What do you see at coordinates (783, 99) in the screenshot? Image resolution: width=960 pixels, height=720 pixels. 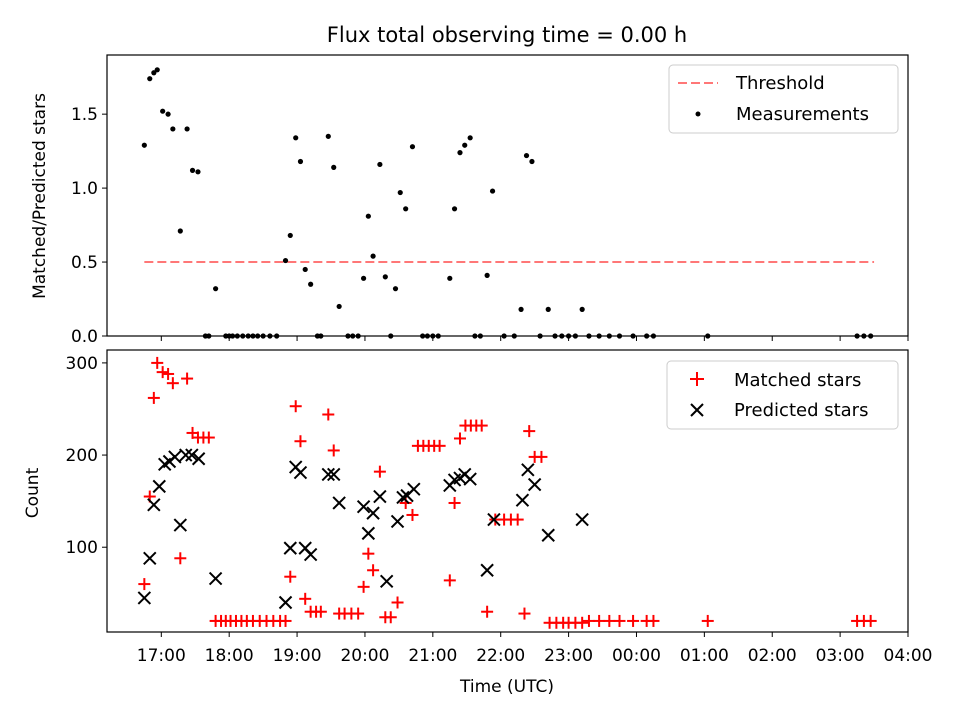 I see `top-legend: Threshold Measurements` at bounding box center [783, 99].